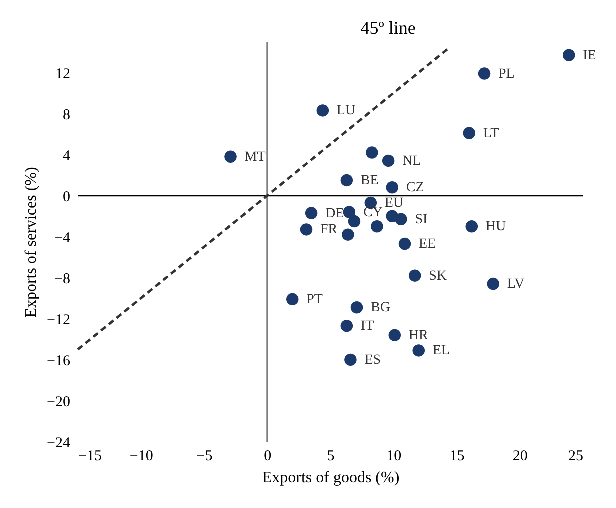  Describe the element at coordinates (66, 115) in the screenshot. I see `y-tick-label: 8` at that location.